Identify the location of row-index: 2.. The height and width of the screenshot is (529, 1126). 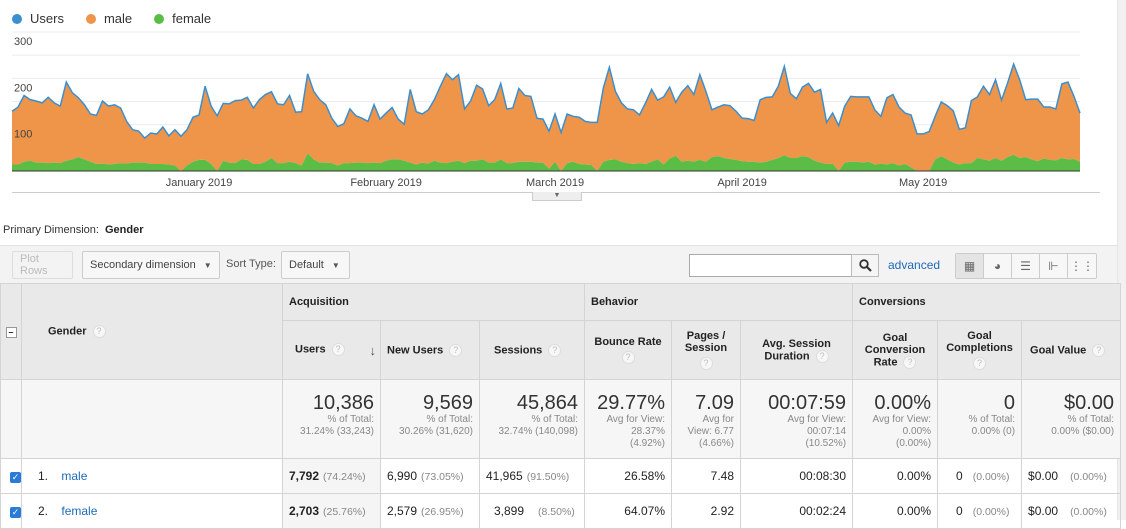
(43, 511).